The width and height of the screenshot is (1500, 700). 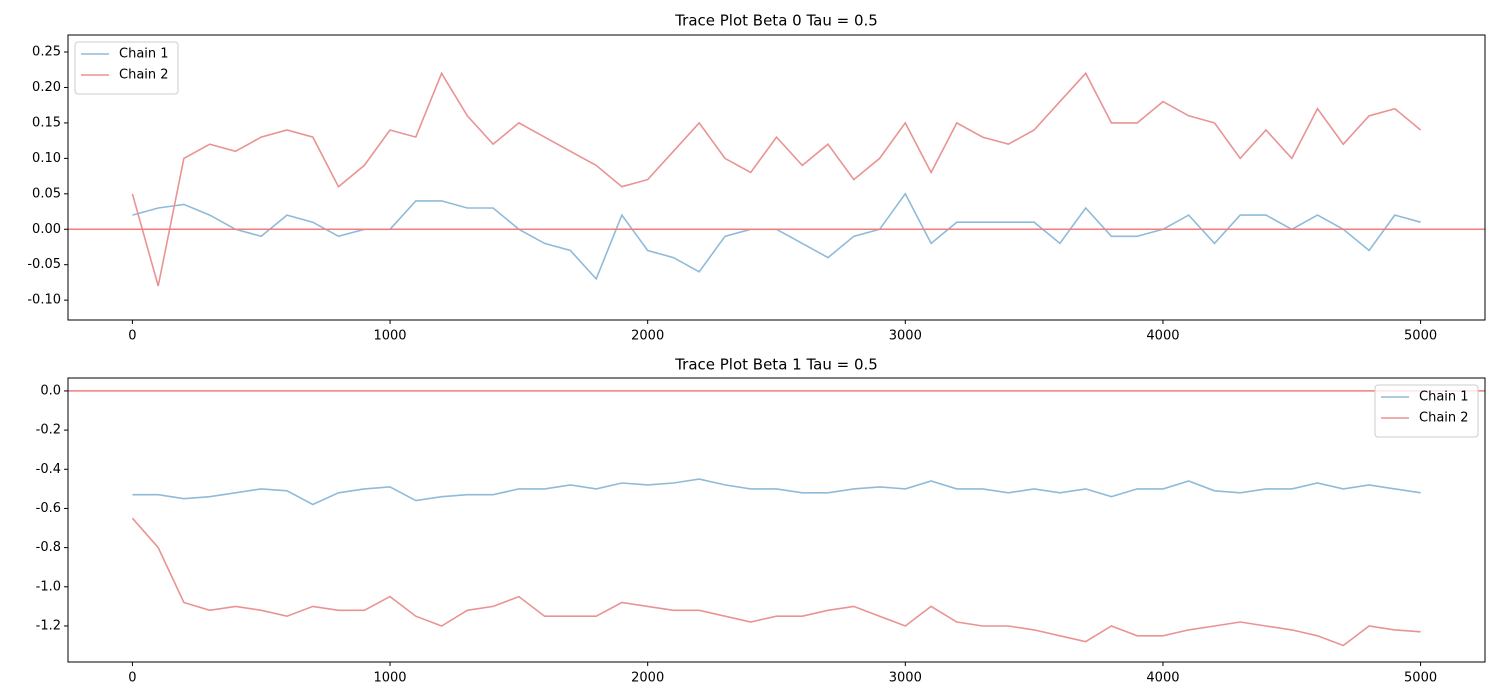 What do you see at coordinates (48, 625) in the screenshot?
I see `y-tick-label: -1.2` at bounding box center [48, 625].